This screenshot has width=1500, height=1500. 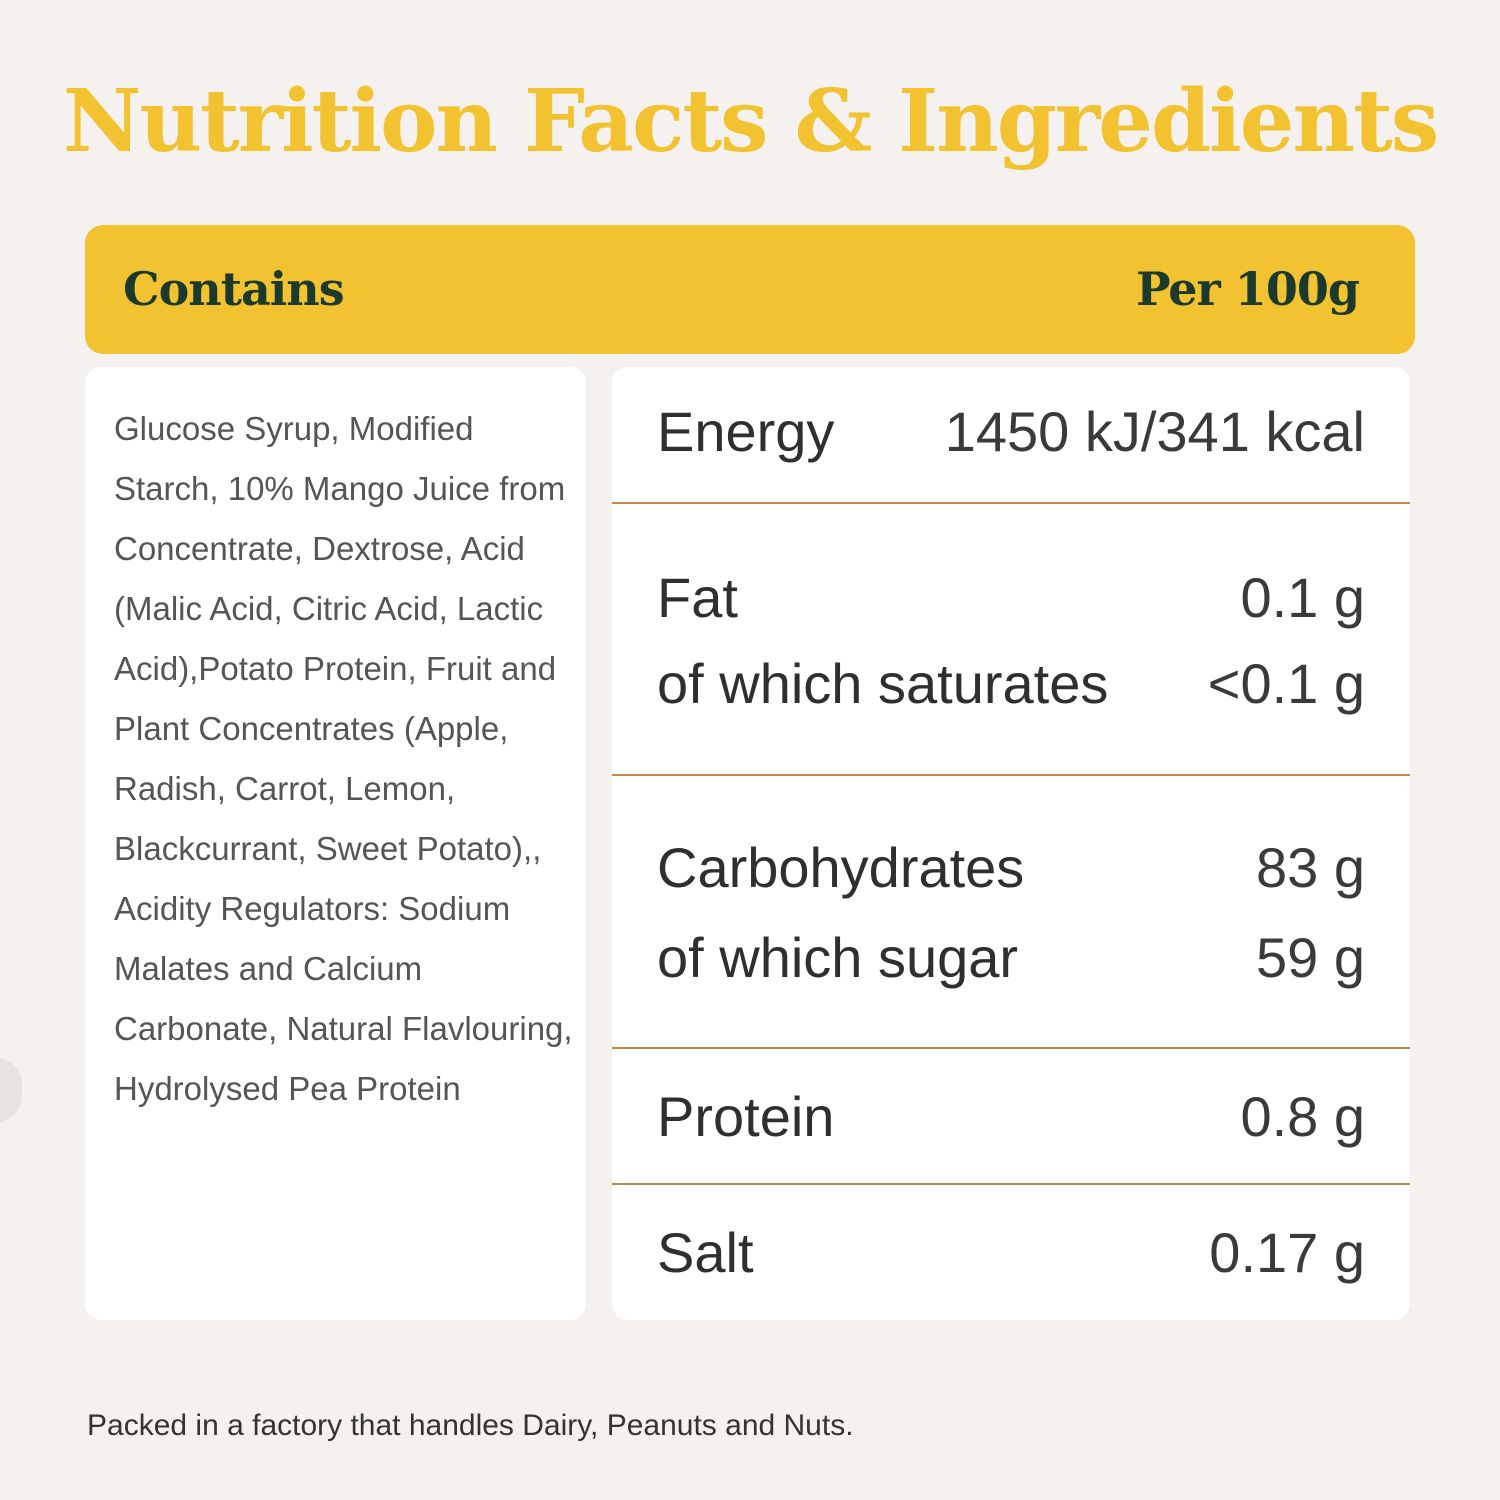 I want to click on saturates-value: <0.1 g, so click(x=1286, y=683).